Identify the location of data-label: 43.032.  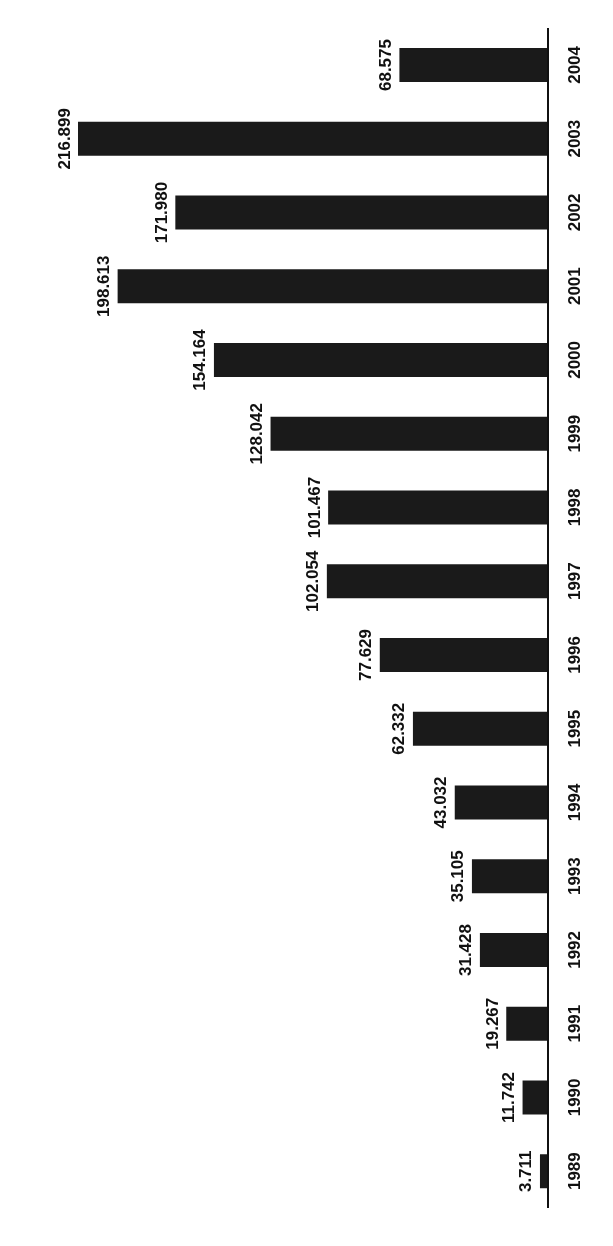
(441, 802).